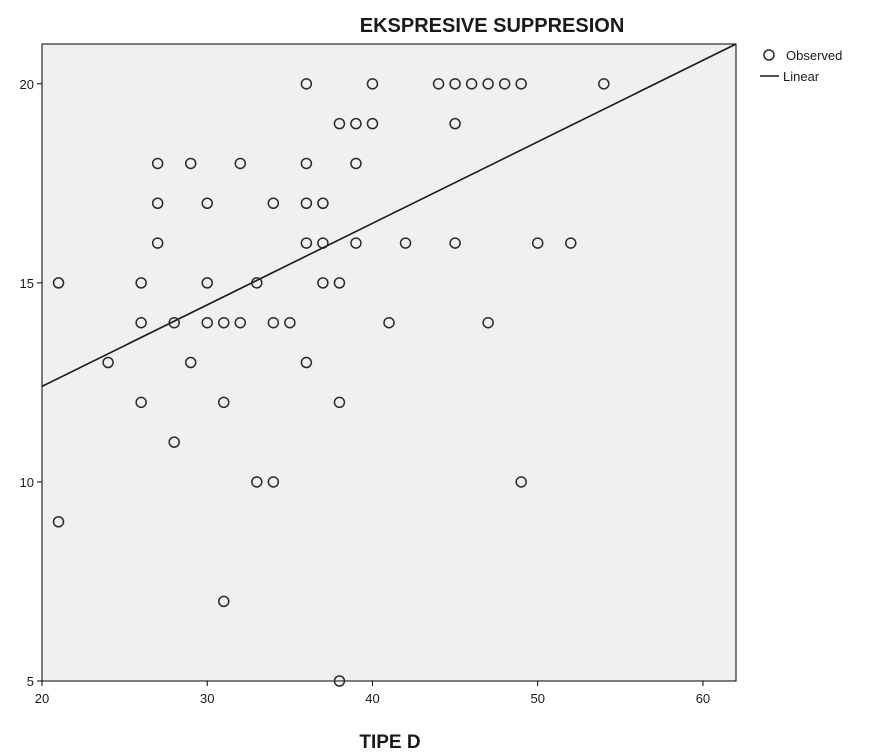 This screenshot has width=869, height=756. I want to click on legend-observed-marker, so click(769, 55).